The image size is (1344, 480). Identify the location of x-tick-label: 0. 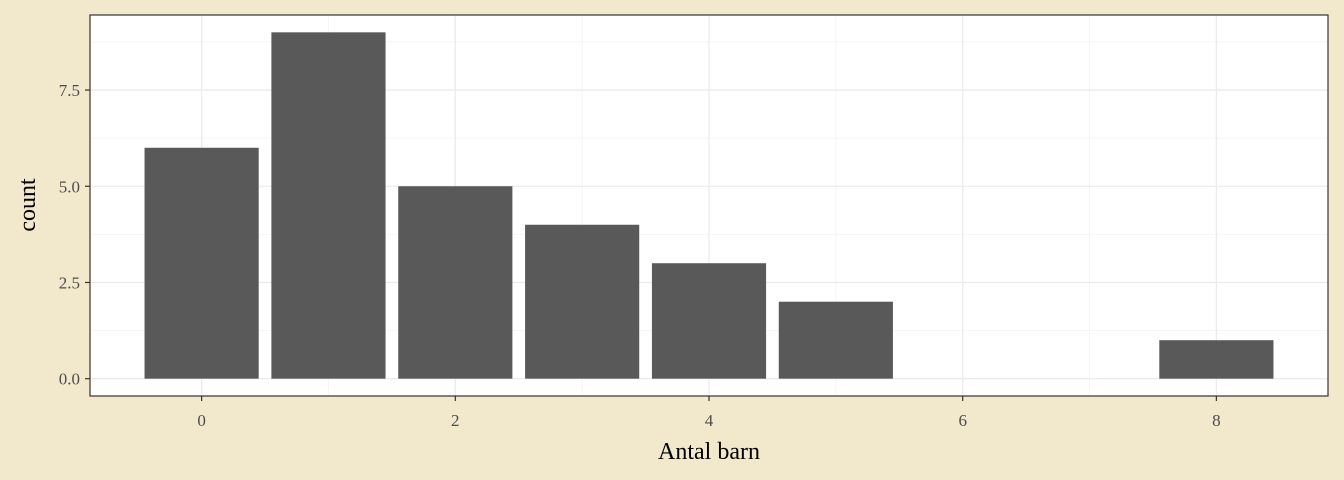
(201, 420).